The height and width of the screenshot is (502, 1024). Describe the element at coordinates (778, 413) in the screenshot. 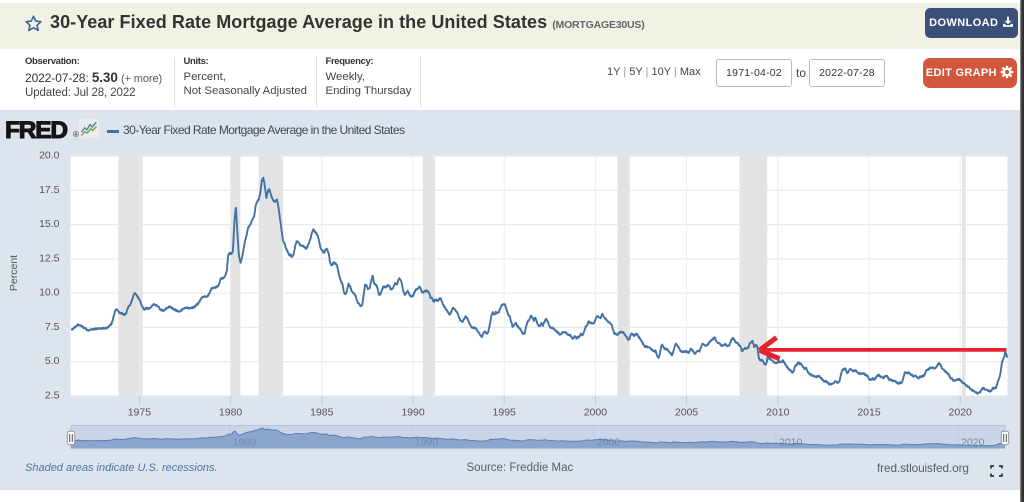

I see `svg-text: 2010` at that location.